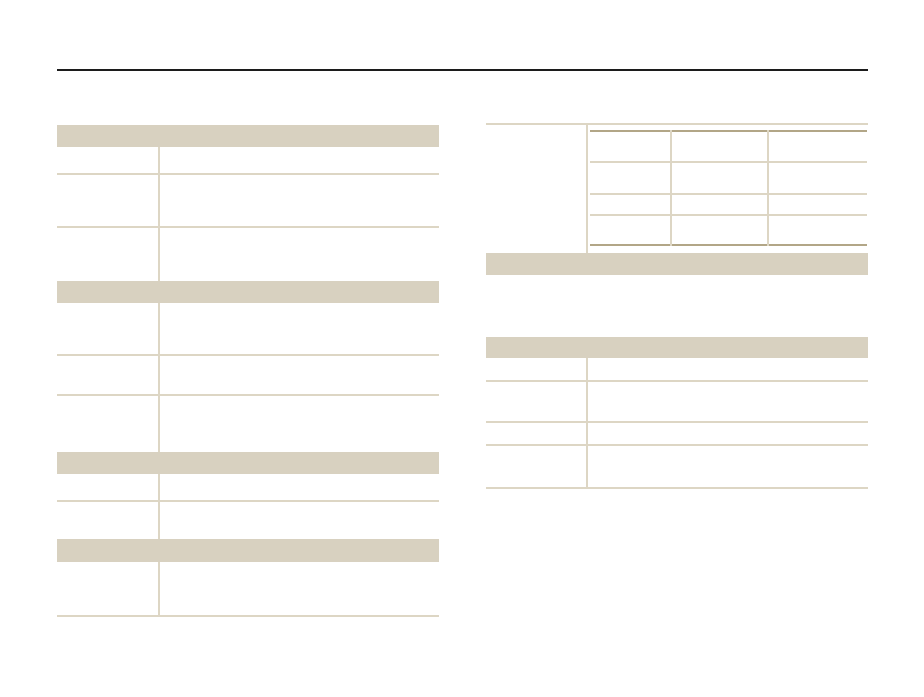 This screenshot has width=924, height=697. Describe the element at coordinates (677, 488) in the screenshot. I see `right-section-2-bottom-border` at that location.